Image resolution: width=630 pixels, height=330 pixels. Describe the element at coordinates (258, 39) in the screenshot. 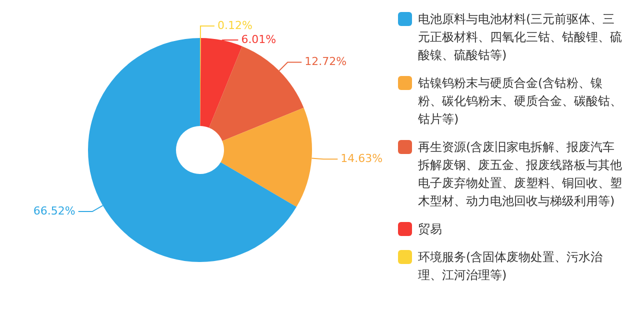

I see `data-label: 6.01%` at that location.